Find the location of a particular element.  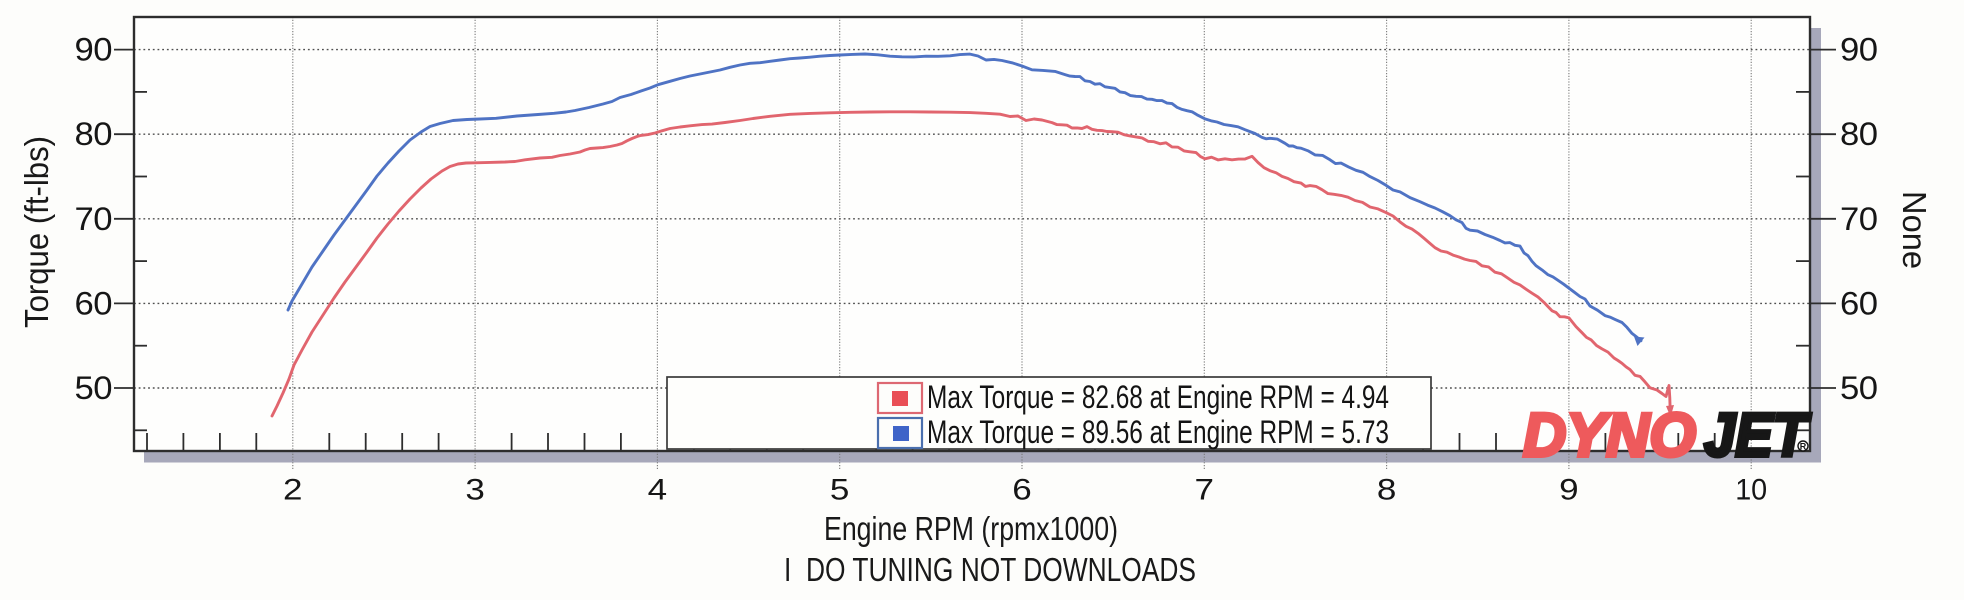

svg-text: DYNO is located at coordinates (1609, 435).